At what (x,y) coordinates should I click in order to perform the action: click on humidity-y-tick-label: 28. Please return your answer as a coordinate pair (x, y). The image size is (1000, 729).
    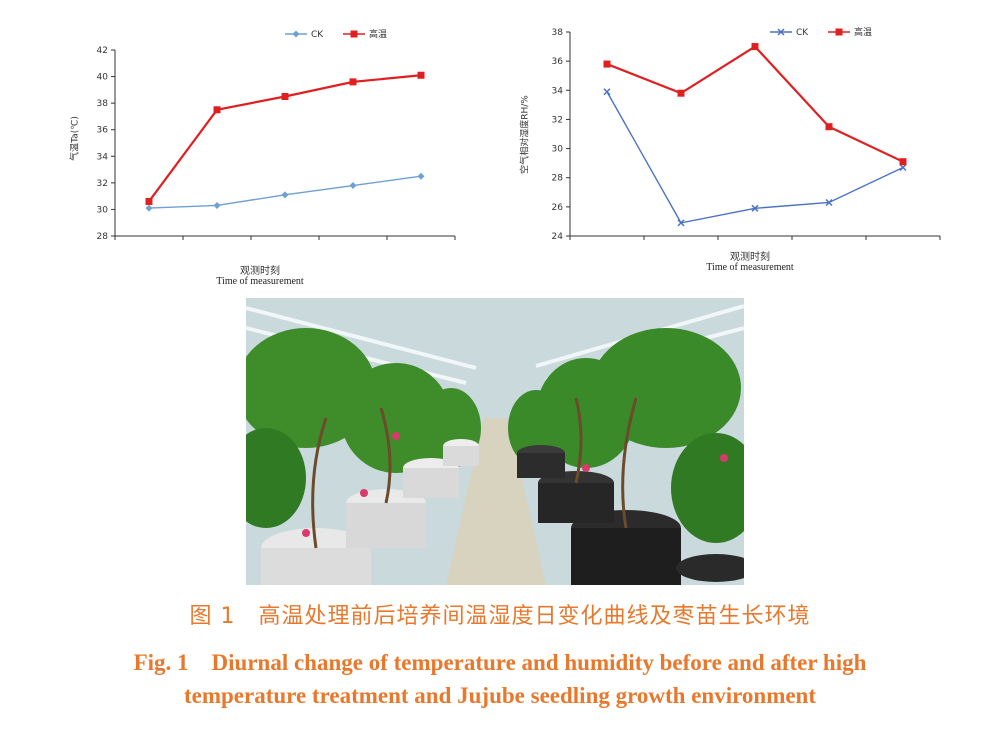
    Looking at the image, I should click on (558, 179).